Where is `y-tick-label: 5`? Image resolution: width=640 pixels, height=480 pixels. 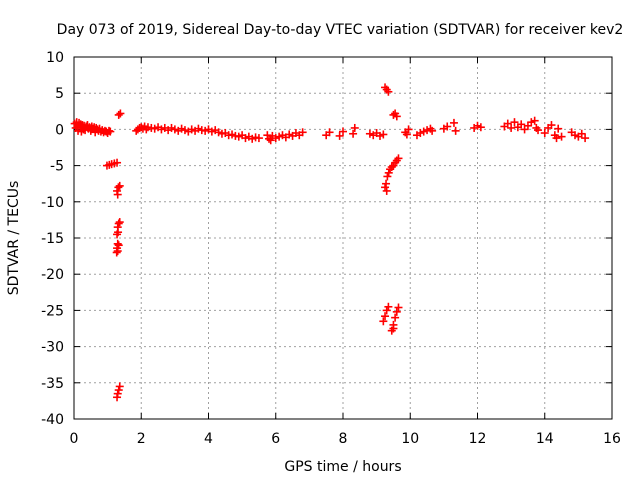 y-tick-label: 5 is located at coordinates (59, 94).